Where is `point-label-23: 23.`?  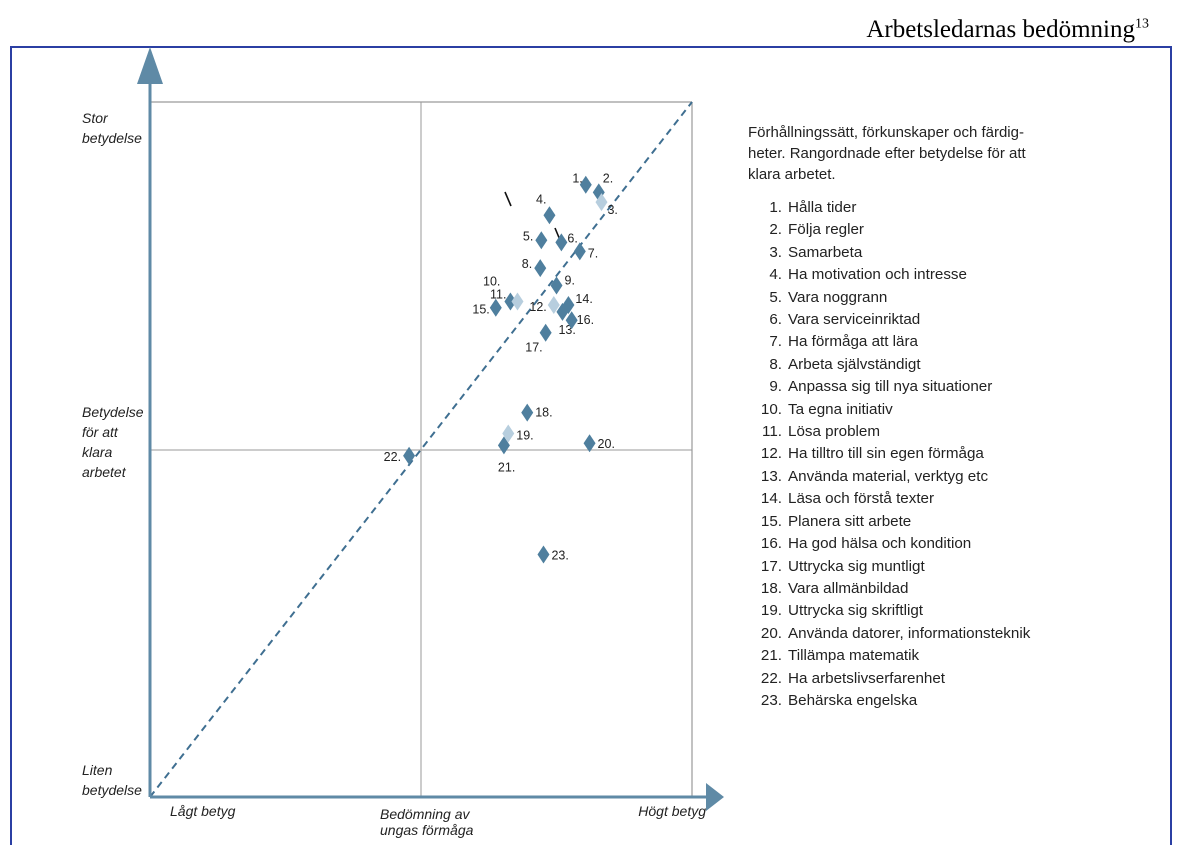
point-label-23: 23. is located at coordinates (559, 555).